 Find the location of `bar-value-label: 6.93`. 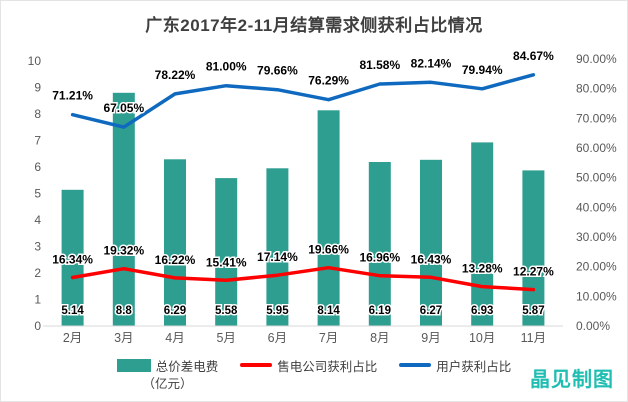

bar-value-label: 6.93 is located at coordinates (482, 311).